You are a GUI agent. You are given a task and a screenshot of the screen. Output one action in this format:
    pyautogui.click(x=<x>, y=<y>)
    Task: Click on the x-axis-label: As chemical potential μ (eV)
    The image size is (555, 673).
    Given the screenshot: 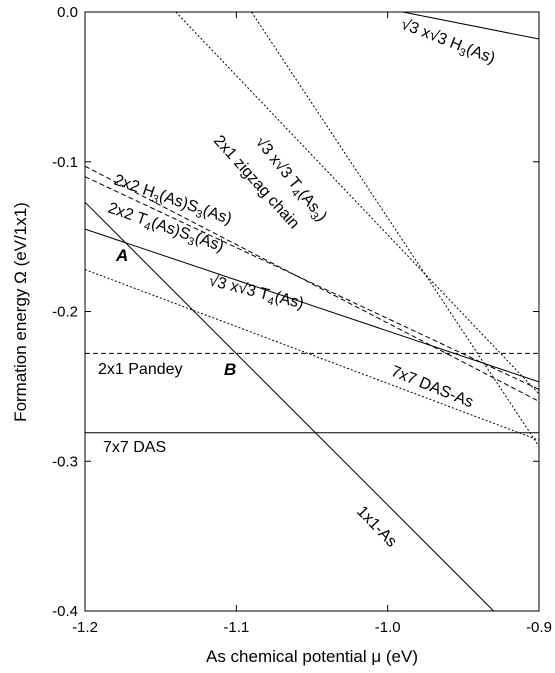 What is the action you would take?
    pyautogui.click(x=312, y=656)
    